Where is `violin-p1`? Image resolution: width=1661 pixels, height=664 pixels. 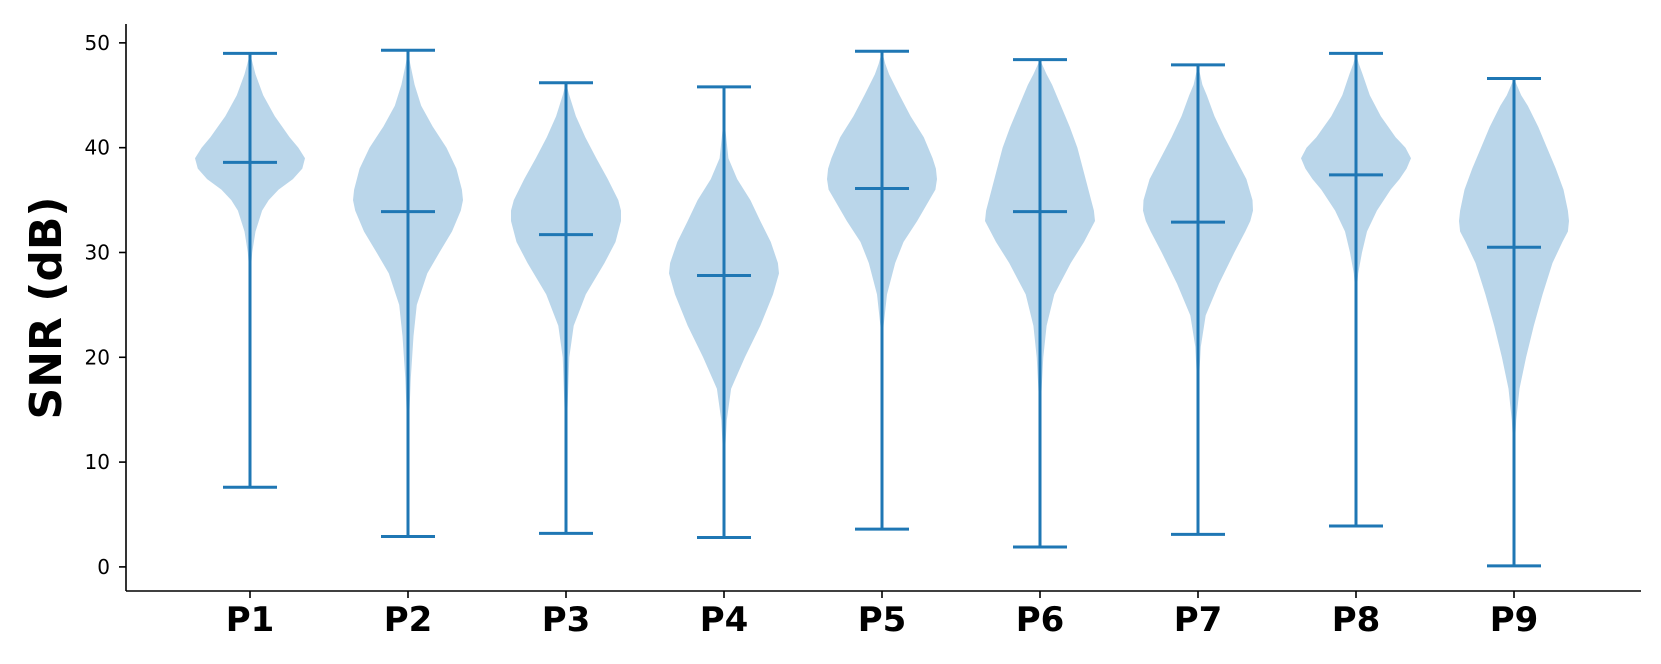 violin-p1 is located at coordinates (250, 270).